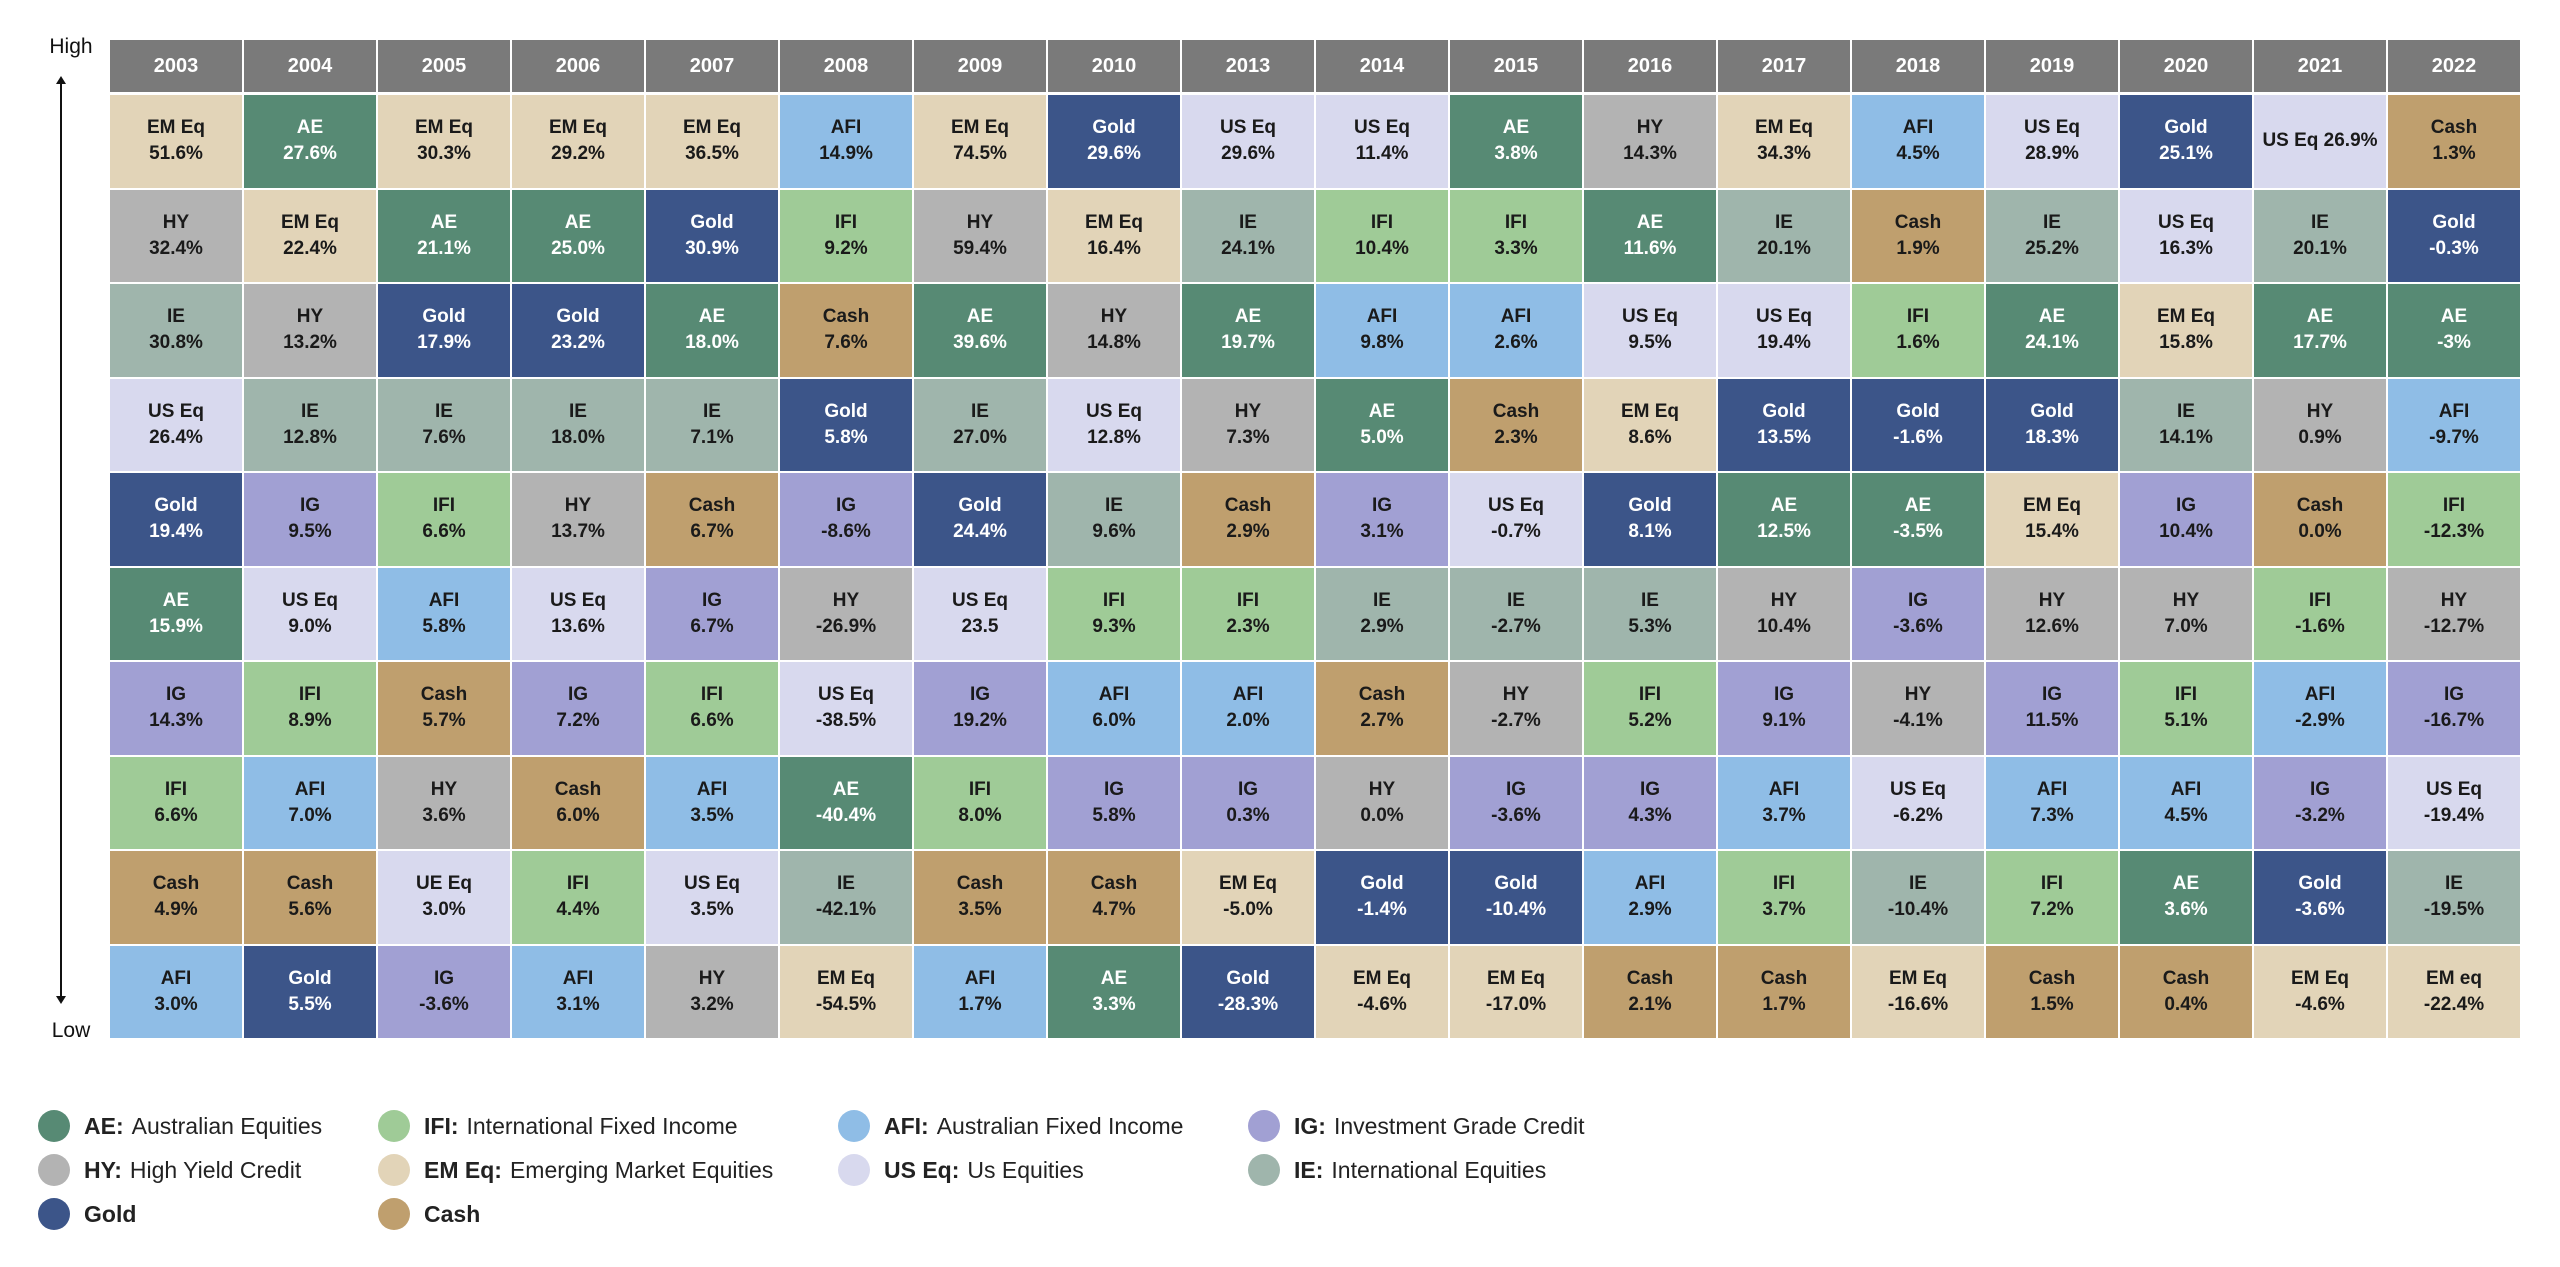  I want to click on return-value: 7.3%, so click(2052, 815).